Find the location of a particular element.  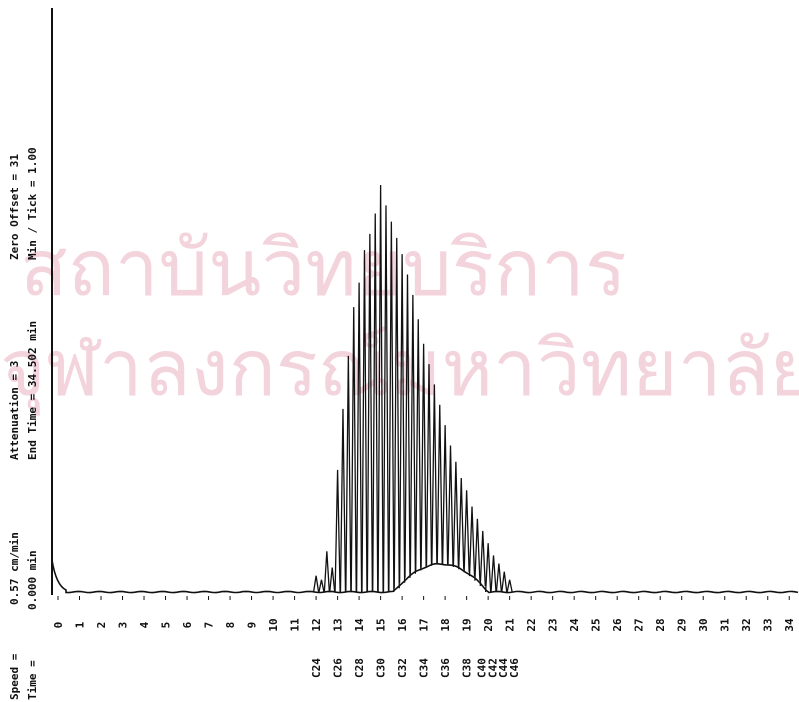

end-time: End Time = 34.502 min is located at coordinates (32, 390).